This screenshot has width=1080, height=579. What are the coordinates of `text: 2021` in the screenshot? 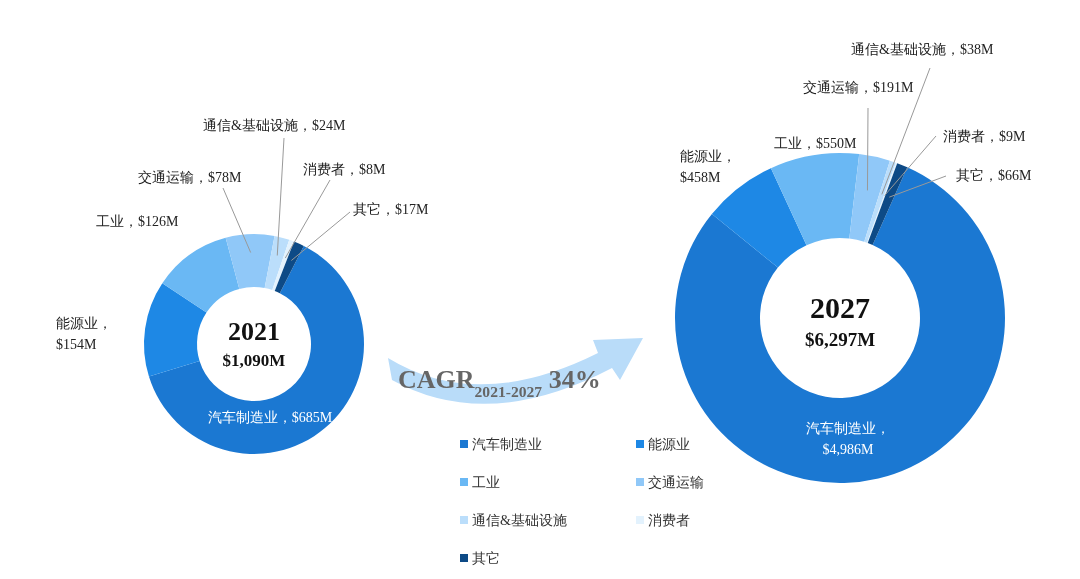 It's located at (254, 331).